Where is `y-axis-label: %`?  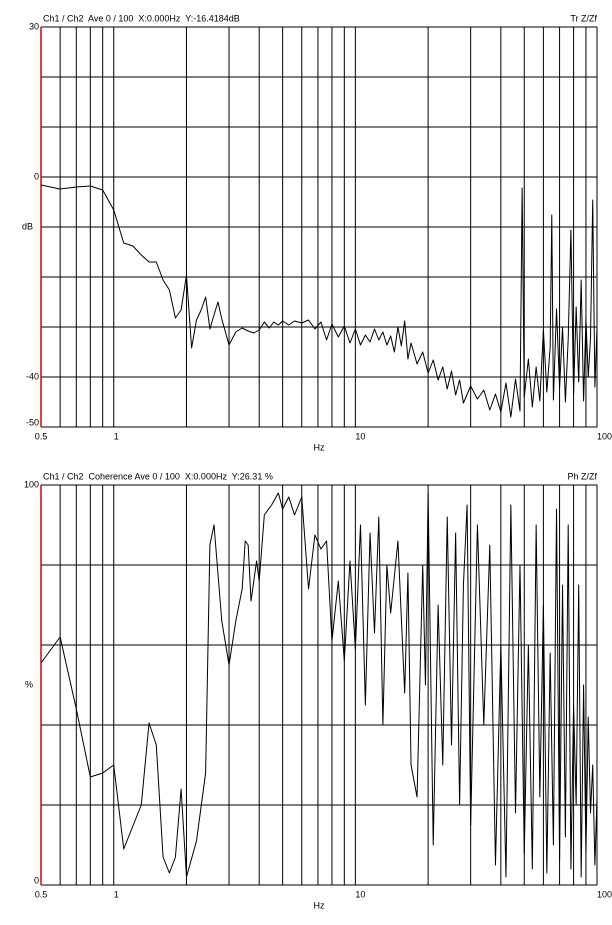 y-axis-label: % is located at coordinates (29, 684).